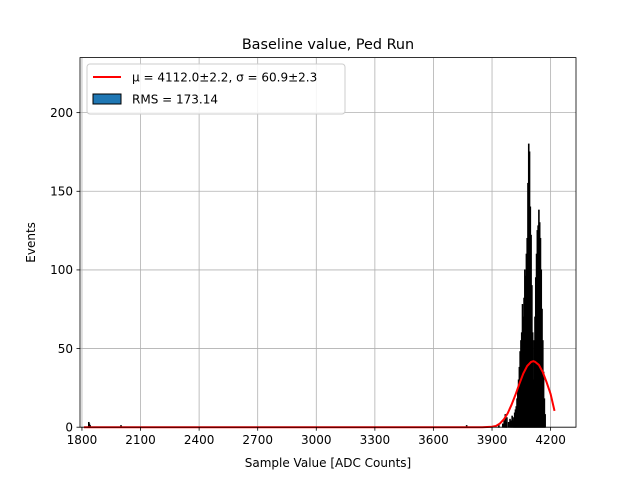  What do you see at coordinates (316, 440) in the screenshot?
I see `x-tick-label: 3000` at bounding box center [316, 440].